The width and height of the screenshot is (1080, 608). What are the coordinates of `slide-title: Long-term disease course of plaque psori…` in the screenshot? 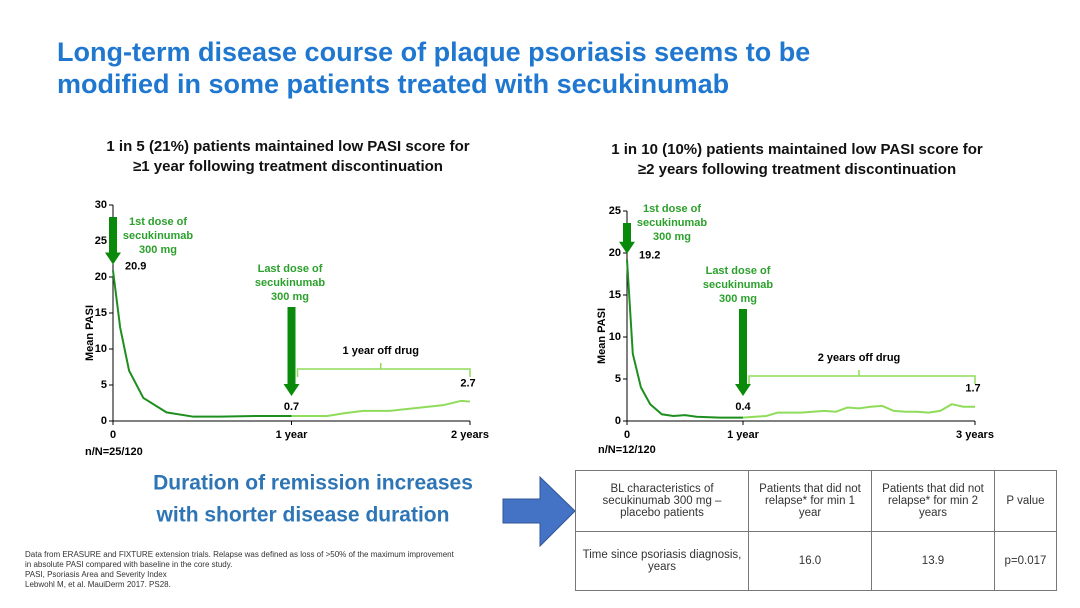 It's located at (433, 68).